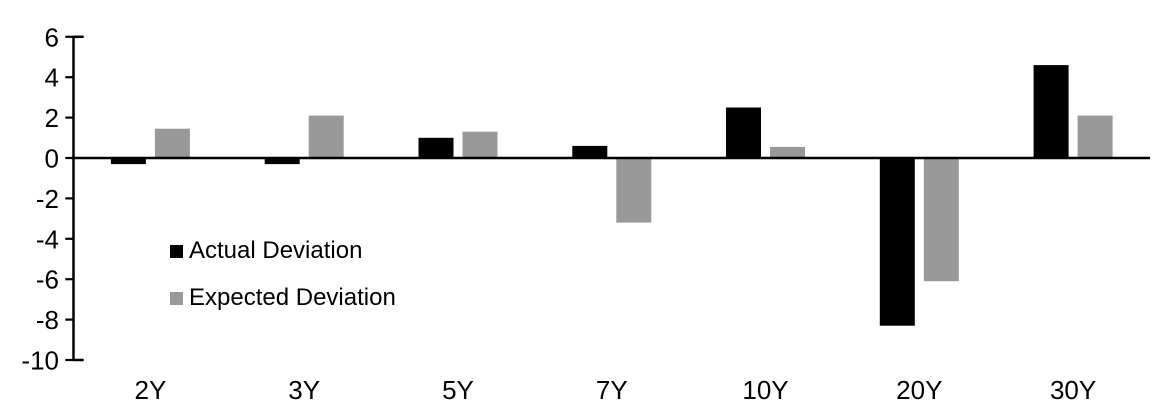 The height and width of the screenshot is (412, 1152). I want to click on bar-expected-deviation-10y, so click(787, 152).